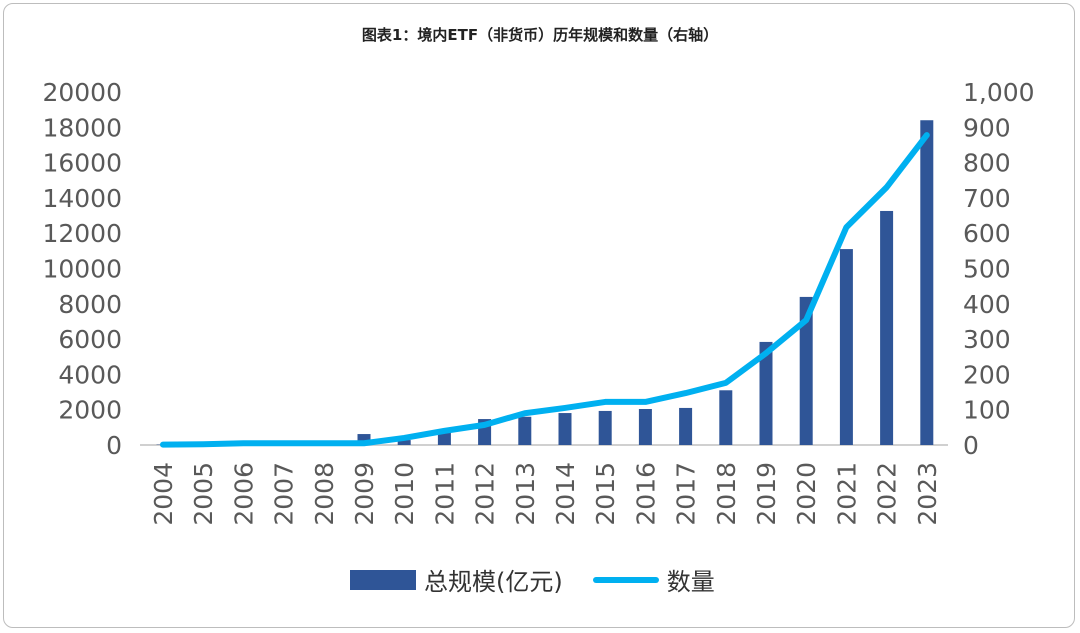 The image size is (1080, 633). I want to click on right-tick-label: 200, so click(987, 374).